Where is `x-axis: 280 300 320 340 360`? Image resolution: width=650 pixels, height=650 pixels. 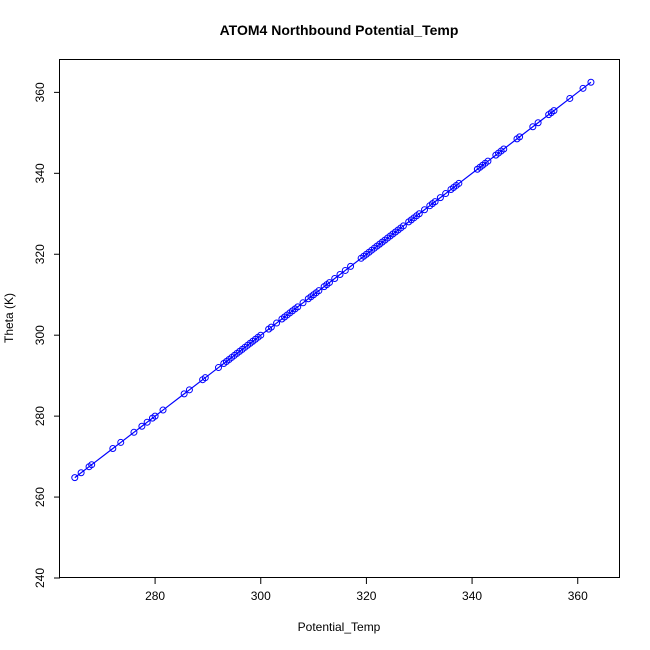 x-axis: 280 300 320 340 360 is located at coordinates (366, 590).